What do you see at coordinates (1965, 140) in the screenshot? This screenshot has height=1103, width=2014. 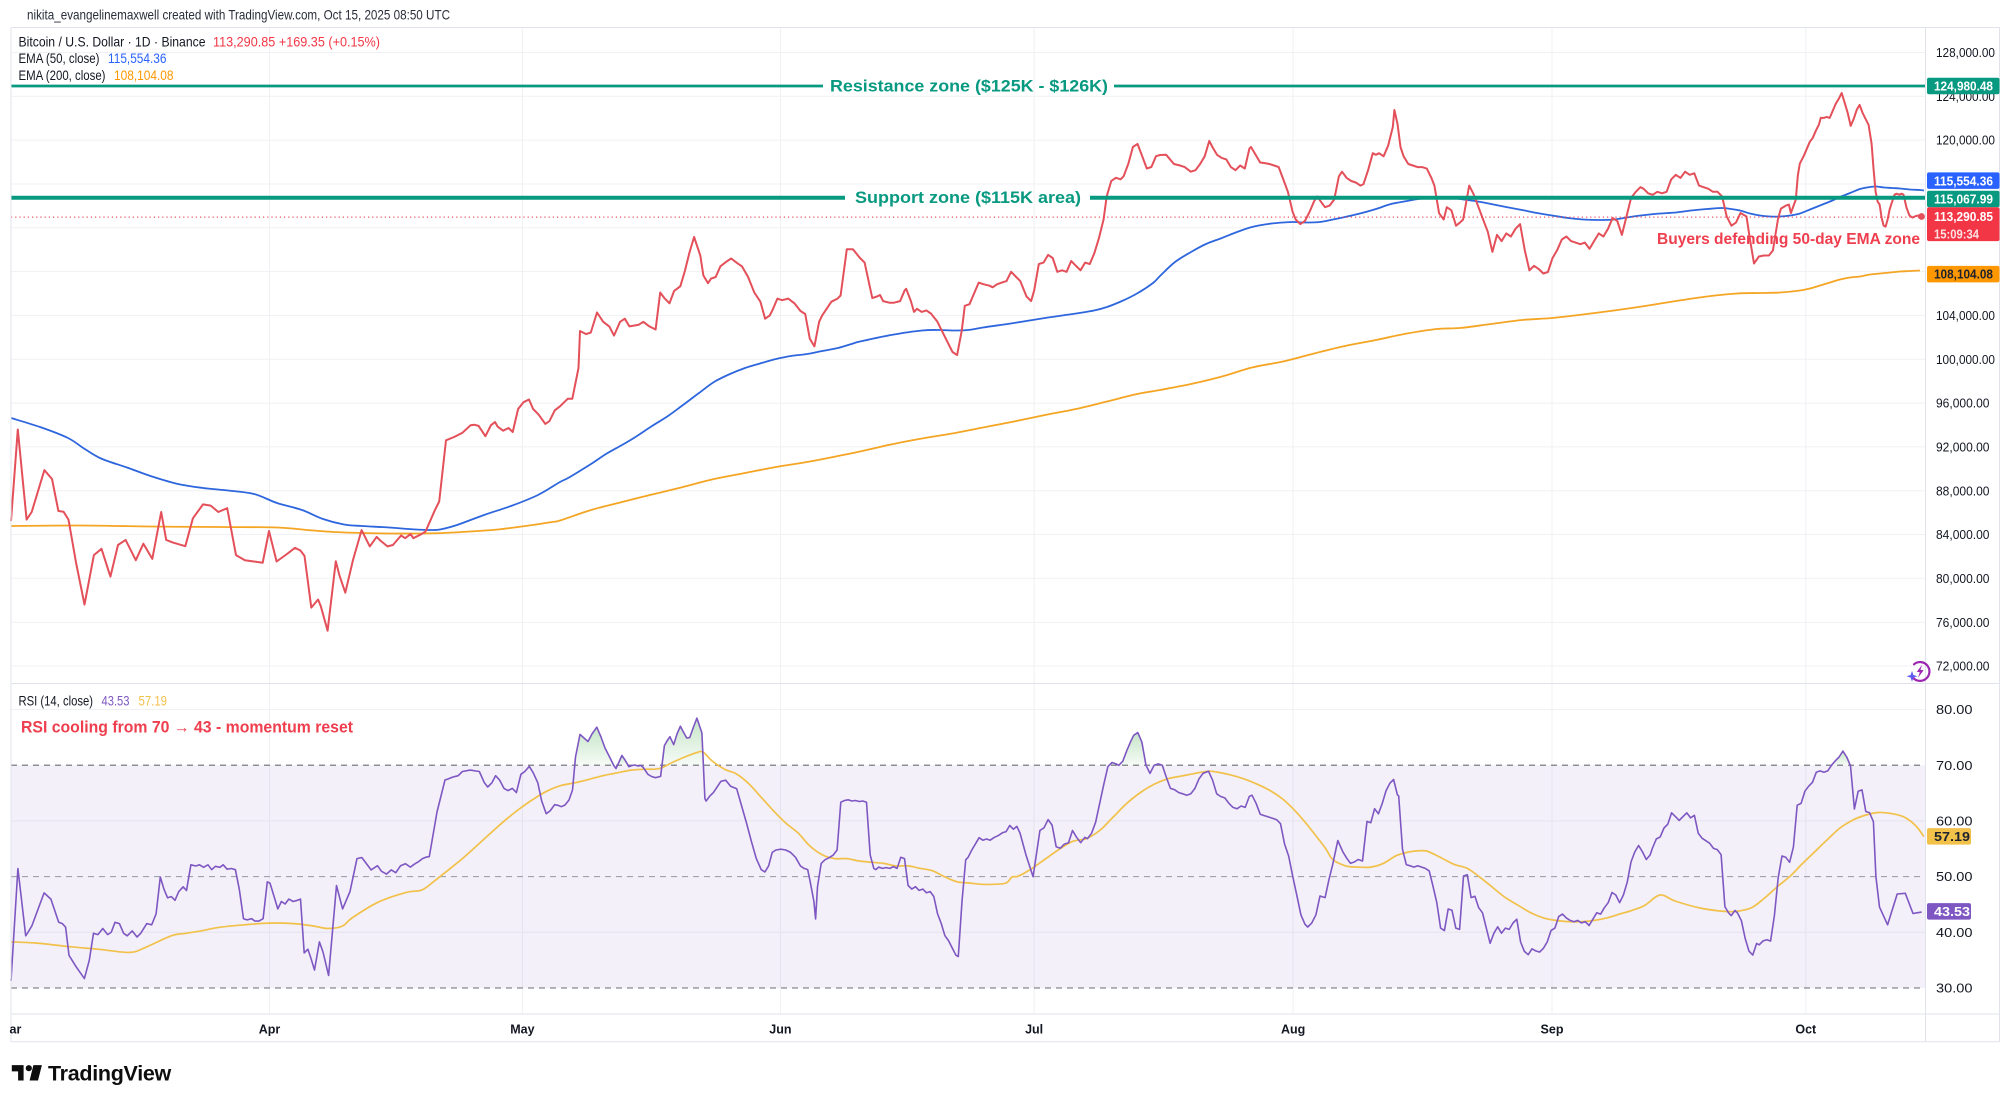 I see `svg-text: 120,000.00` at bounding box center [1965, 140].